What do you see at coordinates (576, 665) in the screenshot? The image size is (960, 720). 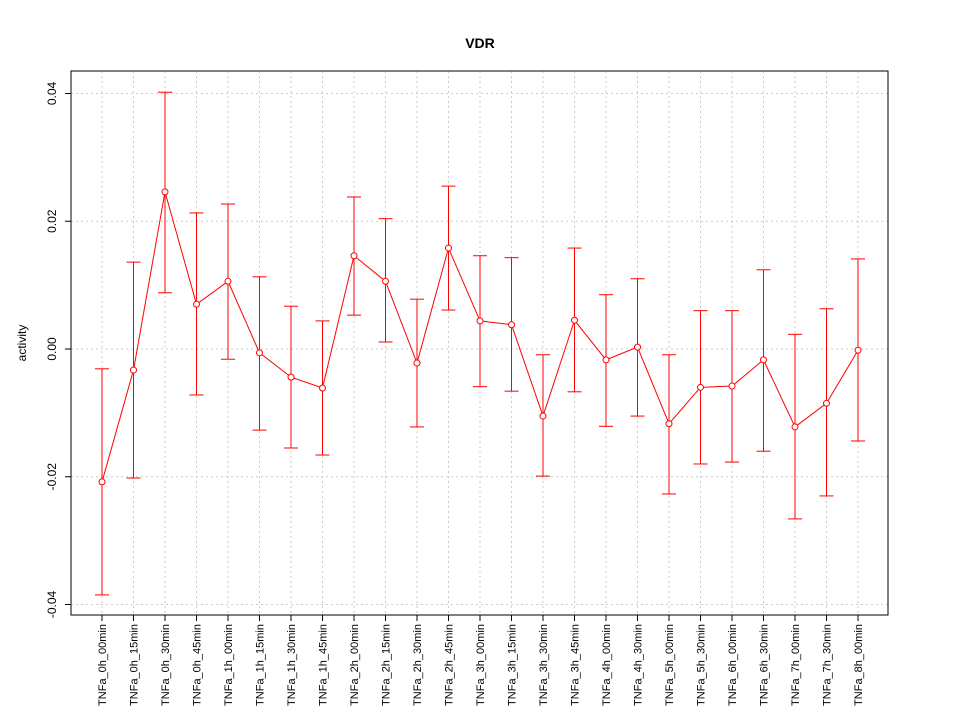 I see `x-tick-label: TNFa_3h_45min` at bounding box center [576, 665].